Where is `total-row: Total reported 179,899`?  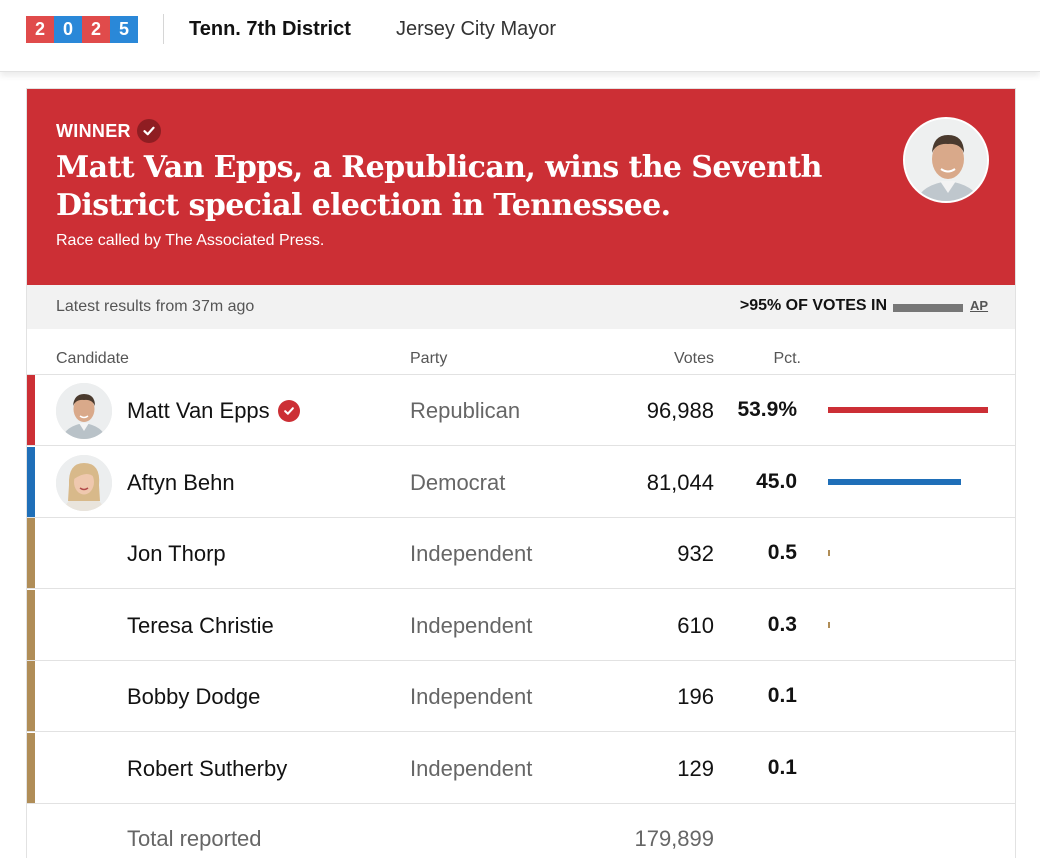 total-row: Total reported 179,899 is located at coordinates (521, 831).